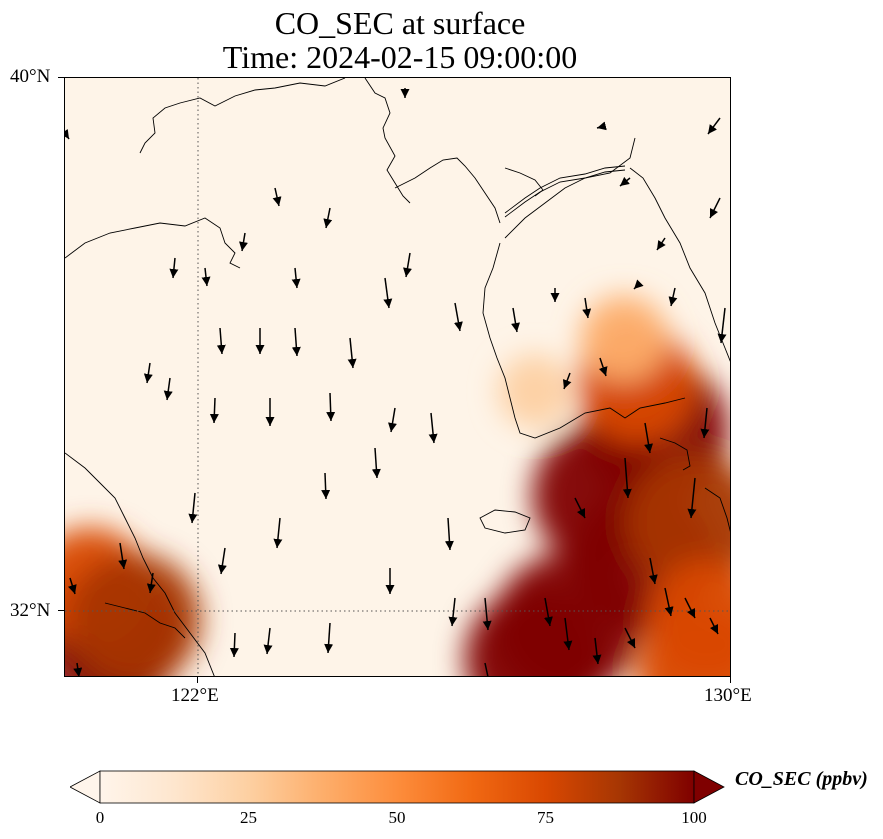  Describe the element at coordinates (565, 191) in the screenshot. I see `border-line` at that location.